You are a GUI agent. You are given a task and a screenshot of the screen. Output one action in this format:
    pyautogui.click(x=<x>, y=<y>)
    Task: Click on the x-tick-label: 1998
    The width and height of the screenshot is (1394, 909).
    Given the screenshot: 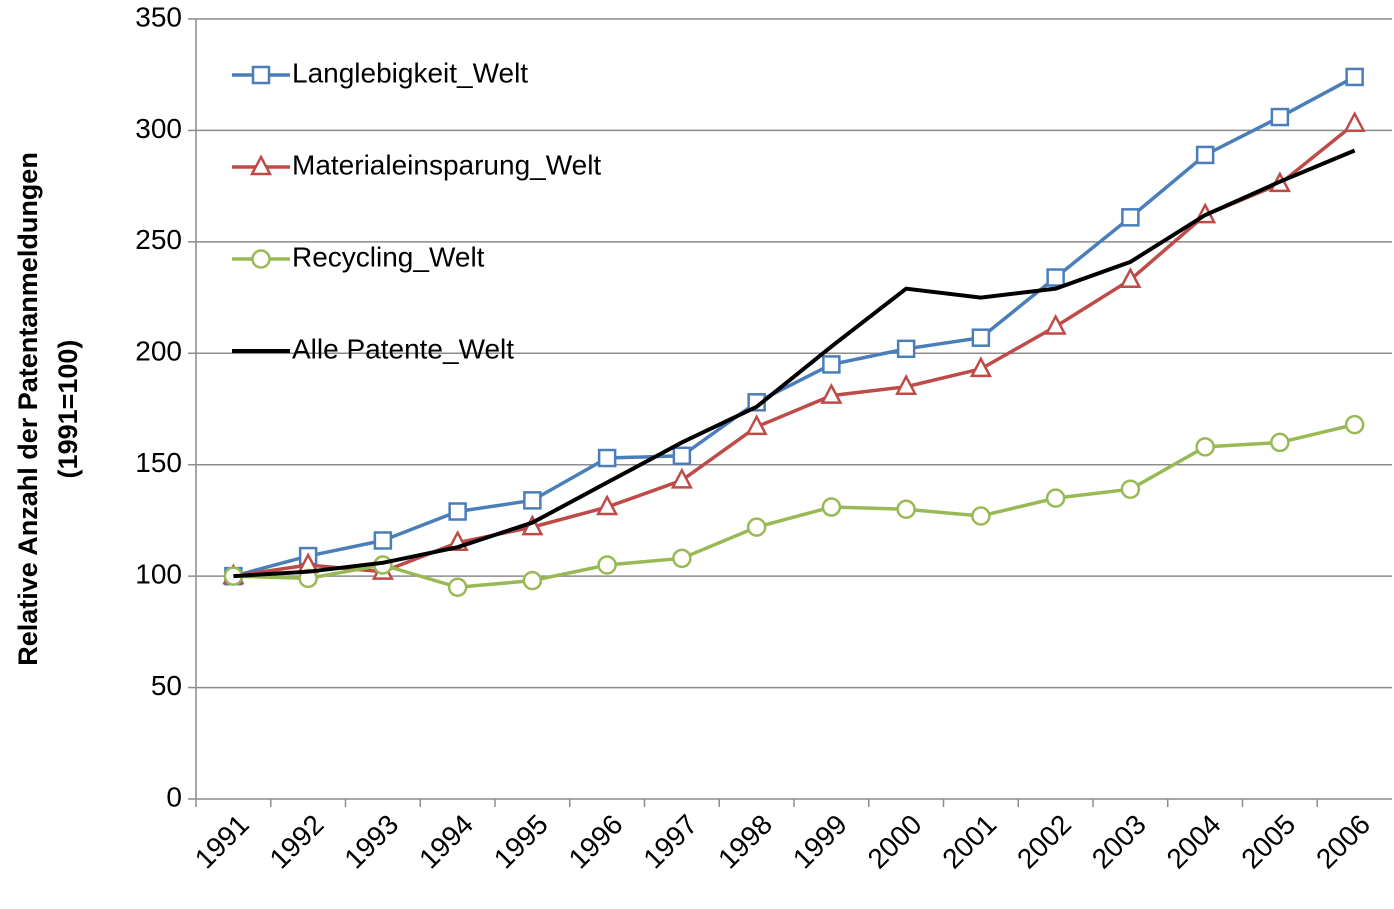 What is the action you would take?
    pyautogui.click(x=745, y=842)
    